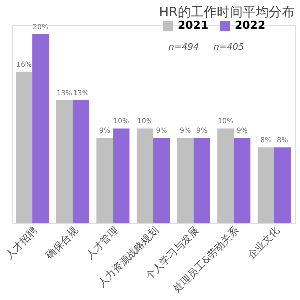  What do you see at coordinates (102, 243) in the screenshot?
I see `x-tick-label: 人才管理` at bounding box center [102, 243].